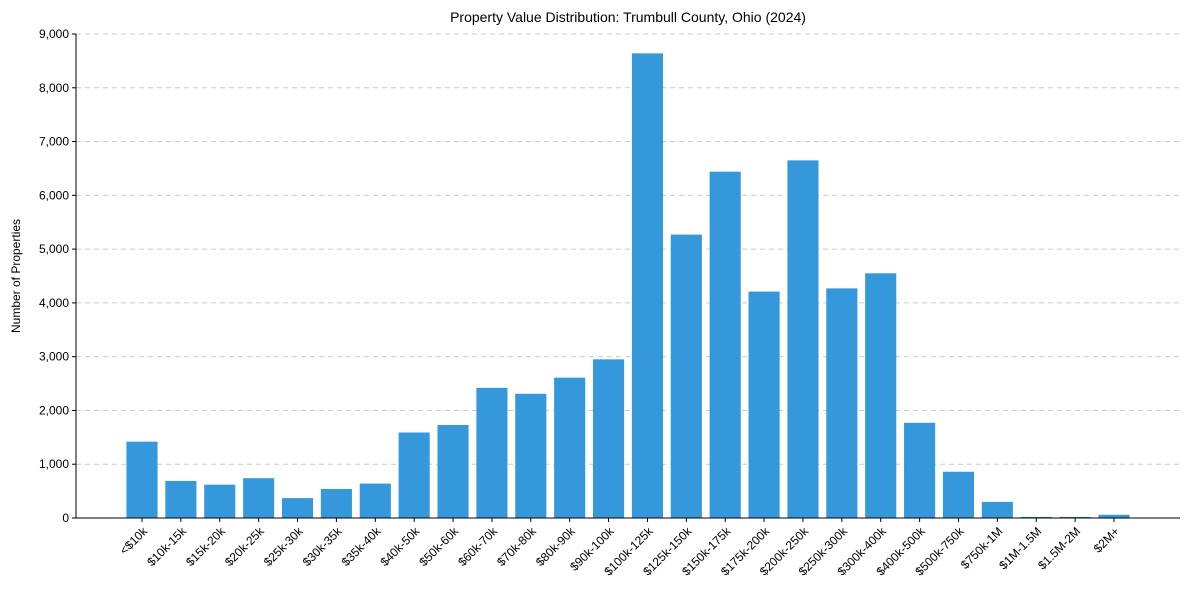 This screenshot has height=590, width=1190. What do you see at coordinates (54, 410) in the screenshot?
I see `y-tick-label: 2,000` at bounding box center [54, 410].